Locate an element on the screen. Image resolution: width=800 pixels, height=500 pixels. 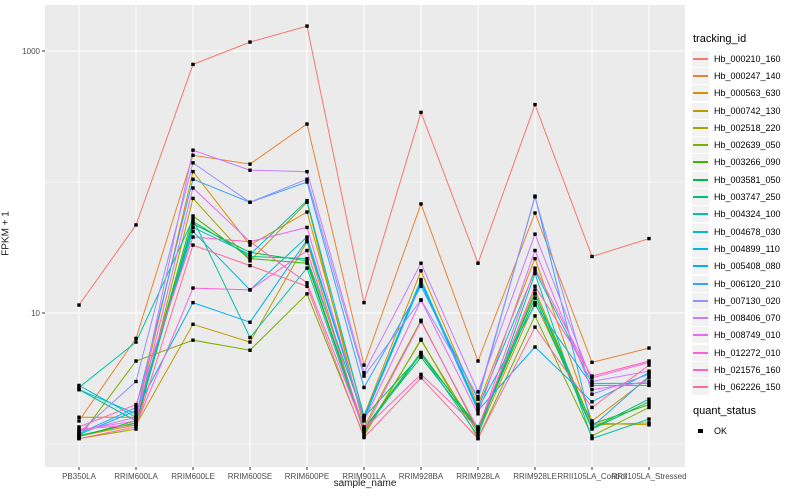
x-axis-title: sample_name is located at coordinates (365, 483).